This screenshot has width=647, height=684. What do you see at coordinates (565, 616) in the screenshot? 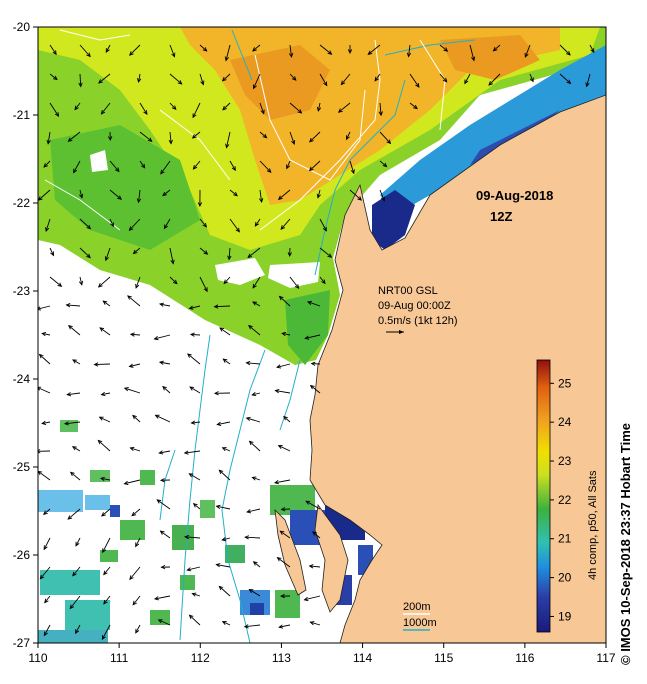
I see `colorbar-tick-label: 19` at bounding box center [565, 616].